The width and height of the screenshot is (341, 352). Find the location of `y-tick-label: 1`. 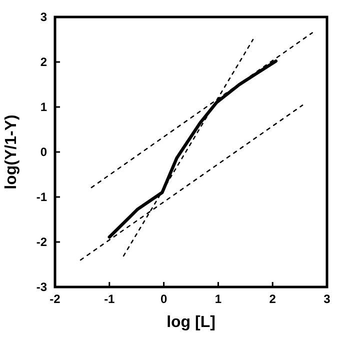

y-tick-label: 1 is located at coordinates (44, 107).